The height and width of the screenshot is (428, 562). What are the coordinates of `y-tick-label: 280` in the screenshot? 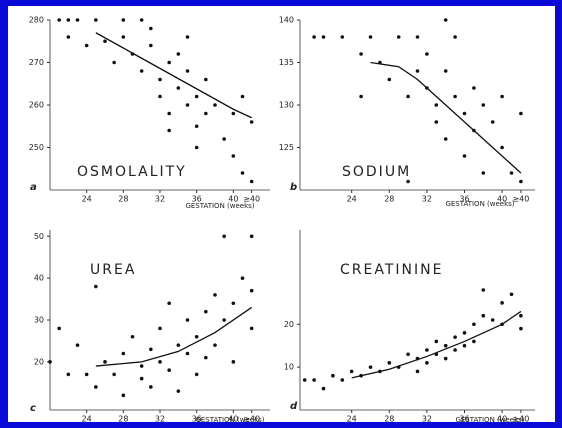 It's located at (36, 20).